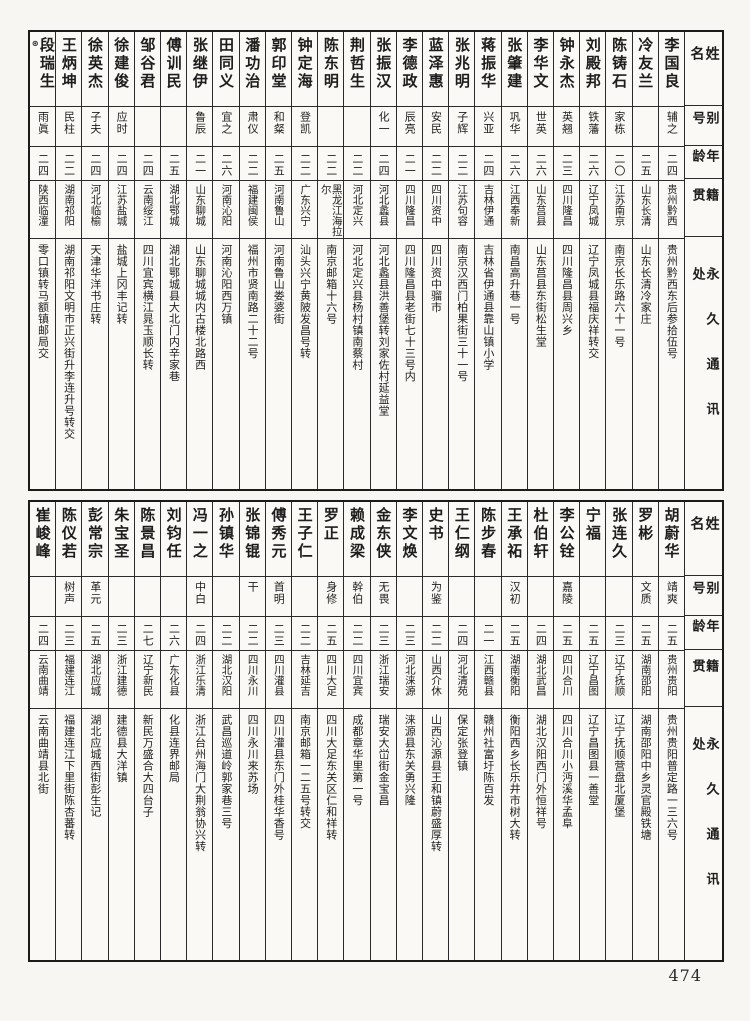 This screenshot has width=750, height=1021. What do you see at coordinates (357, 760) in the screenshot?
I see `person-address-text: 成都章华里第一号` at bounding box center [357, 760].